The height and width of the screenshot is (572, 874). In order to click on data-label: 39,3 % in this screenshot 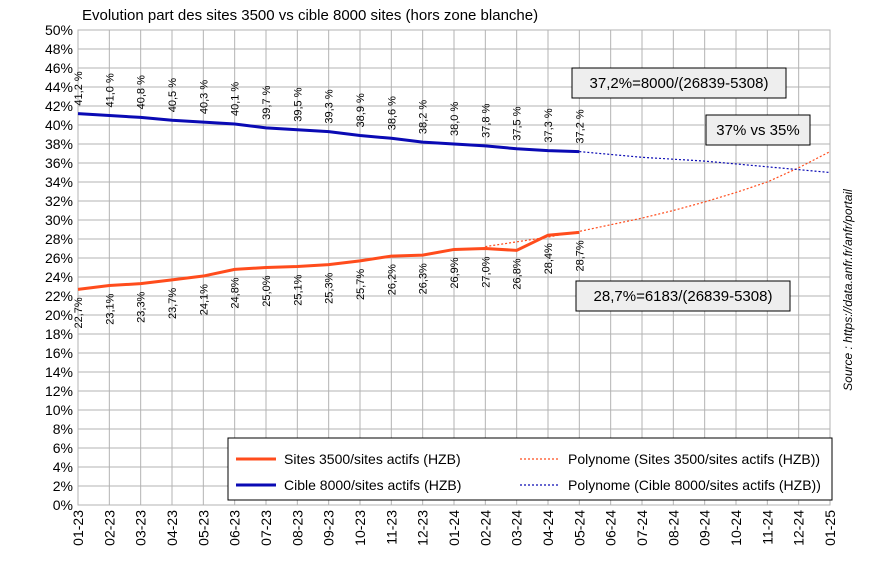, I will do `click(330, 106)`.